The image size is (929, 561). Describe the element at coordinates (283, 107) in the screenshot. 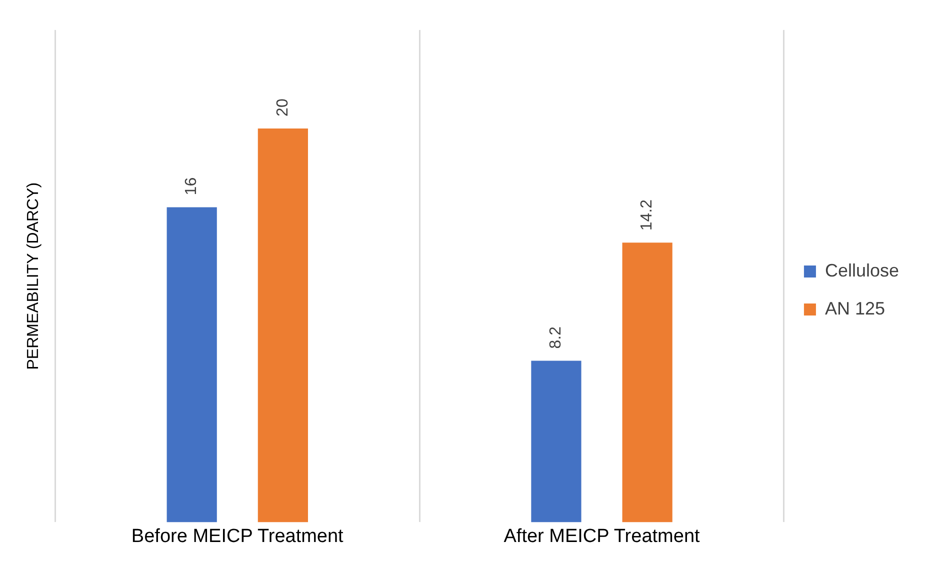

I see `data-label: 20` at that location.